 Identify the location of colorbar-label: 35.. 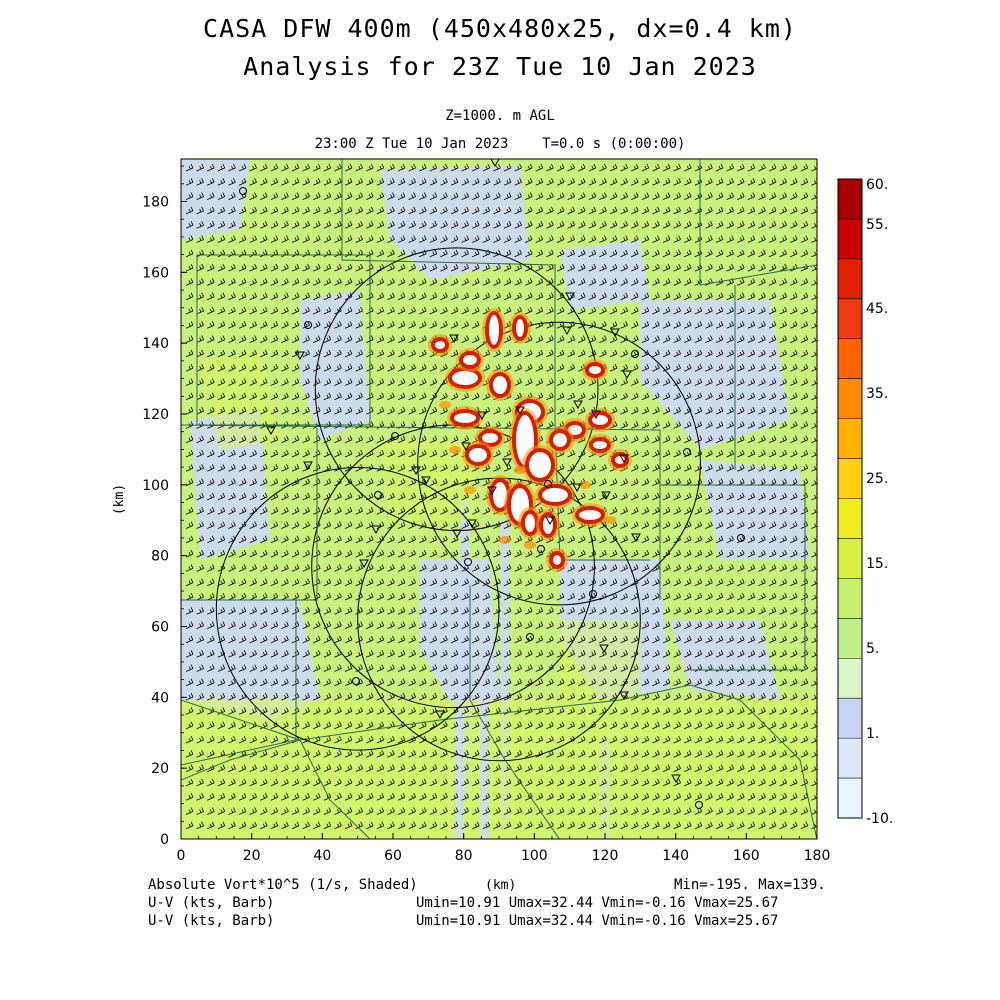
(877, 394).